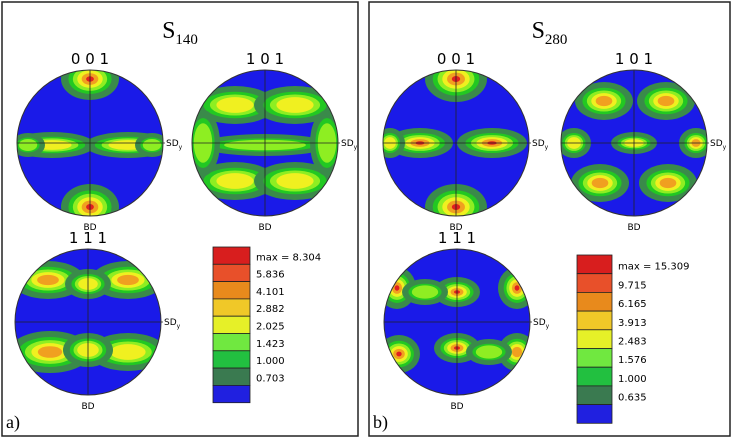 The image size is (733, 440). What do you see at coordinates (380, 422) in the screenshot?
I see `panel-label: b)` at bounding box center [380, 422].